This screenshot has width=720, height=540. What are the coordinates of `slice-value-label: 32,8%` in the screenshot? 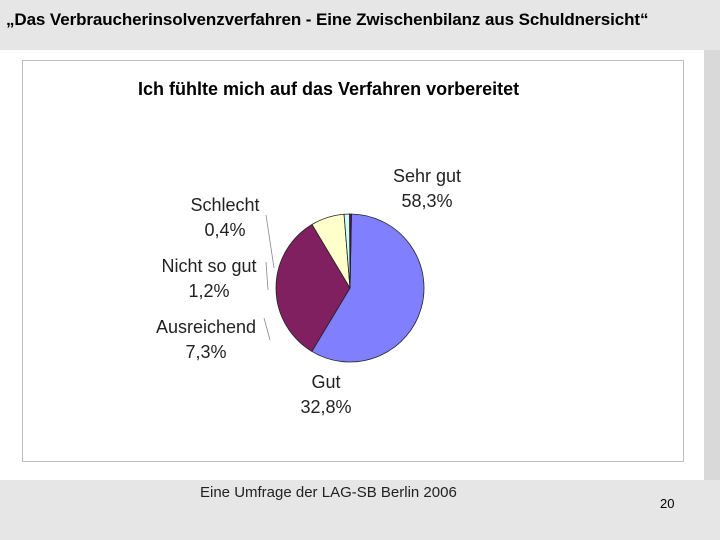 It's located at (325, 407).